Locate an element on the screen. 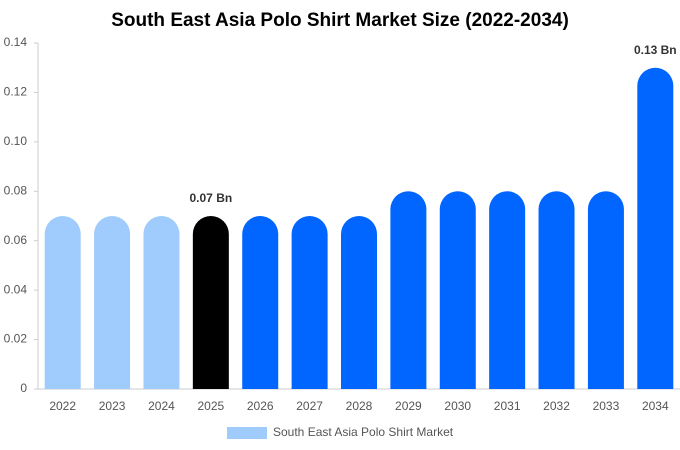 The height and width of the screenshot is (450, 680). legend-label: South East Asia Polo Shirt Market is located at coordinates (363, 432).